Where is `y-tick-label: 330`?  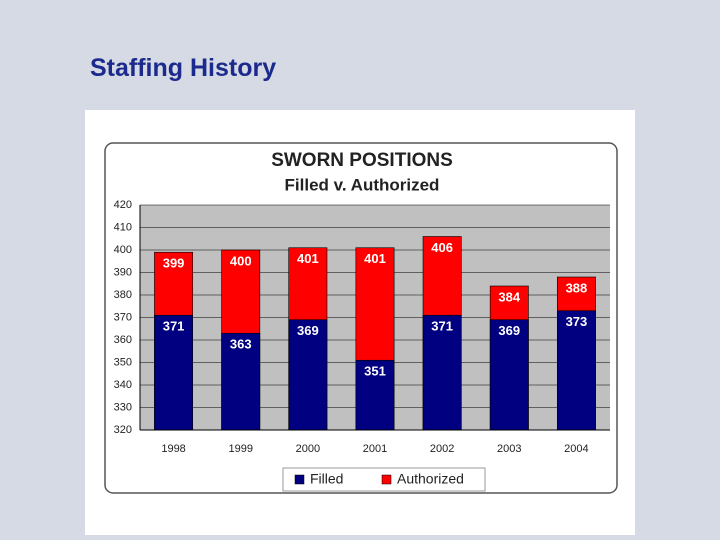
y-tick-label: 330 is located at coordinates (123, 407).